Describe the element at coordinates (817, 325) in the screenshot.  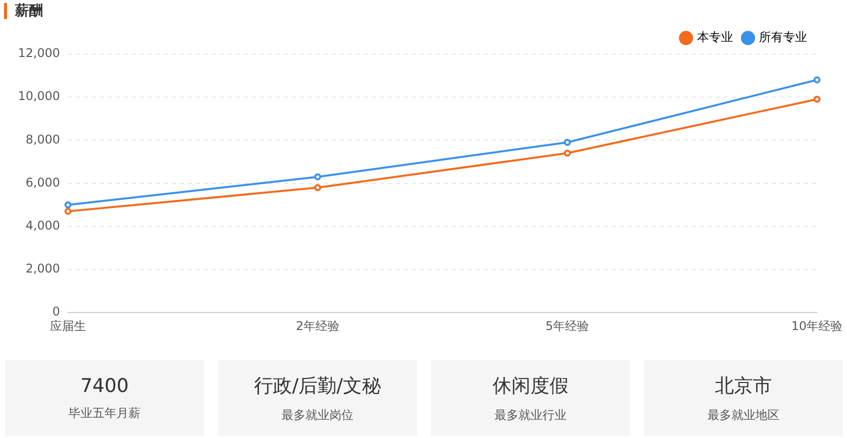
I see `x-tick-label: 10年经验` at that location.